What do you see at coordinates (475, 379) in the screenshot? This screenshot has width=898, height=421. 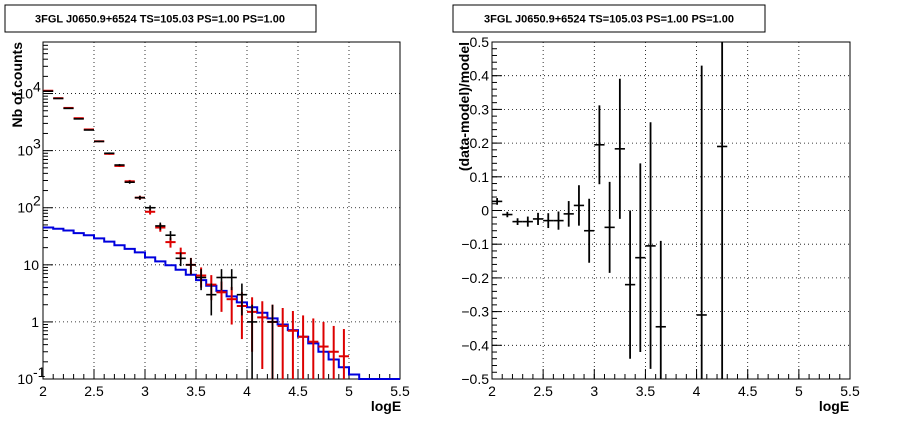 I see `right-y-tick-label: −0.5` at bounding box center [475, 379].